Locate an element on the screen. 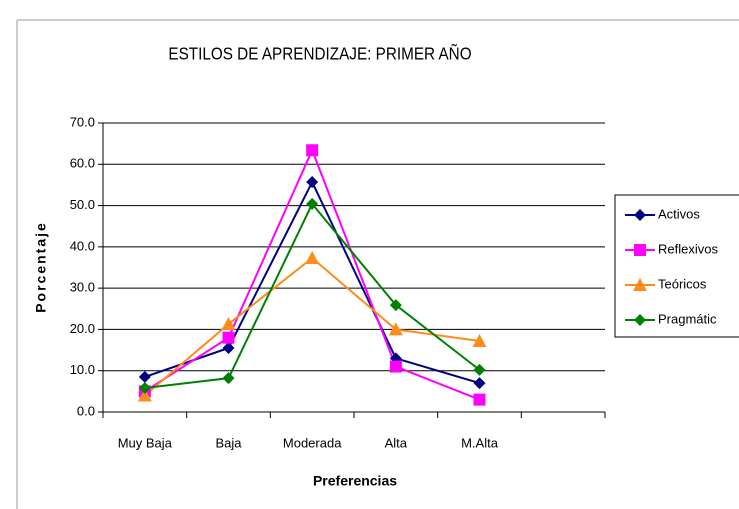 The image size is (739, 509). x-tick-label: Alta is located at coordinates (396, 442).